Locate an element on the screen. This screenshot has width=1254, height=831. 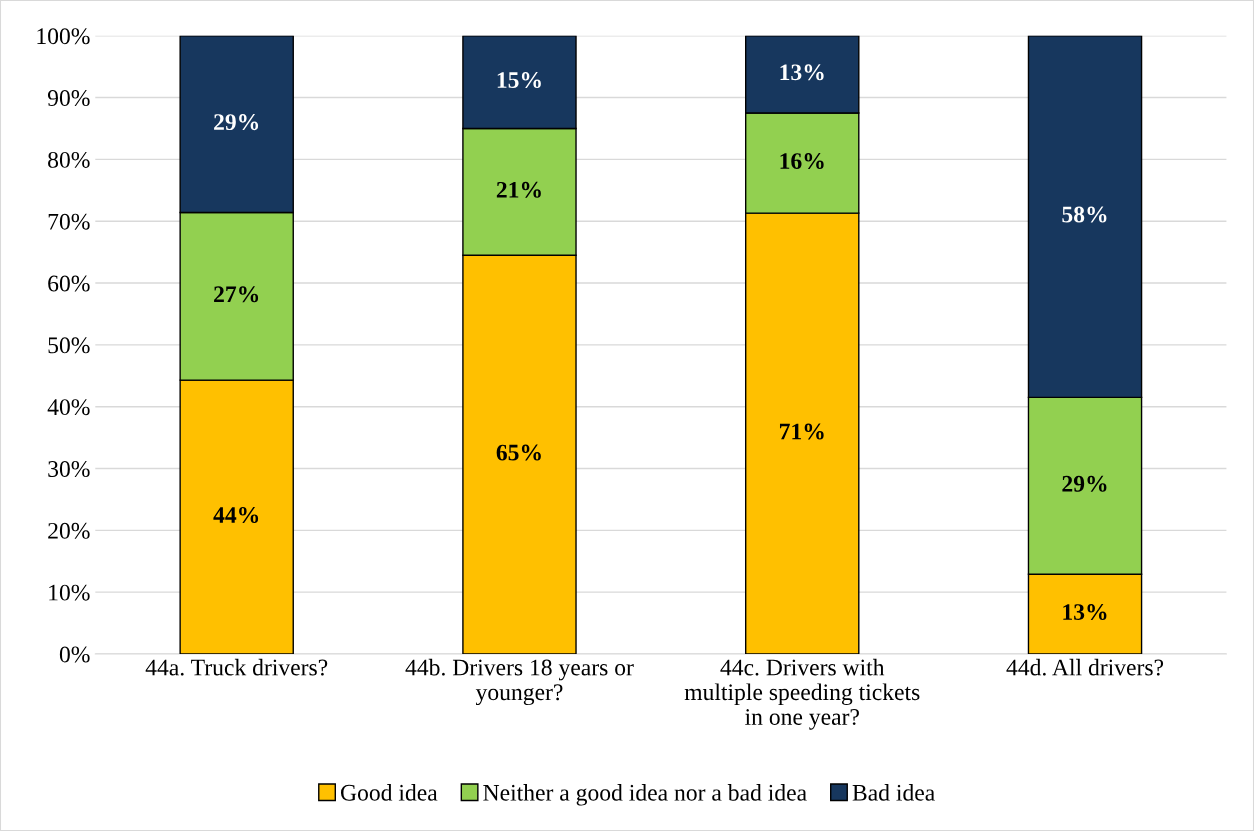
y-tick-label: 90% is located at coordinates (68, 98).